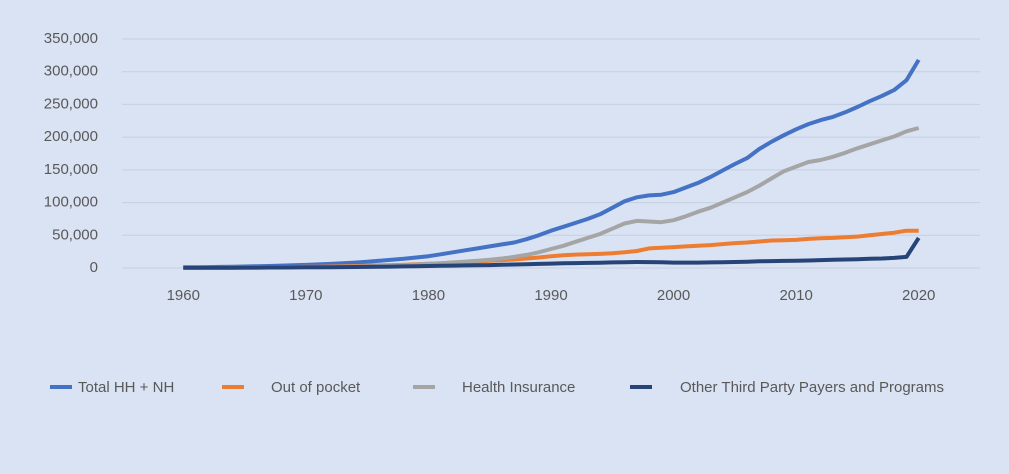 This screenshot has height=474, width=1009. Describe the element at coordinates (71, 38) in the screenshot. I see `y-tick-label: 350,000` at that location.